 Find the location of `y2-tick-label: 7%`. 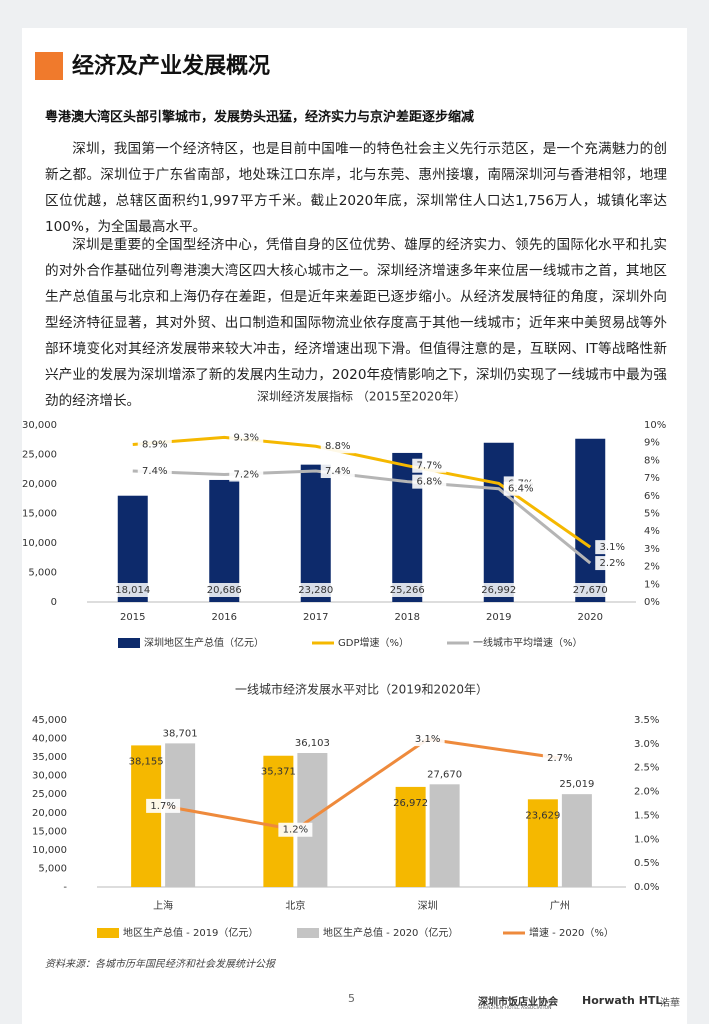

y2-tick-label: 7% is located at coordinates (652, 478).